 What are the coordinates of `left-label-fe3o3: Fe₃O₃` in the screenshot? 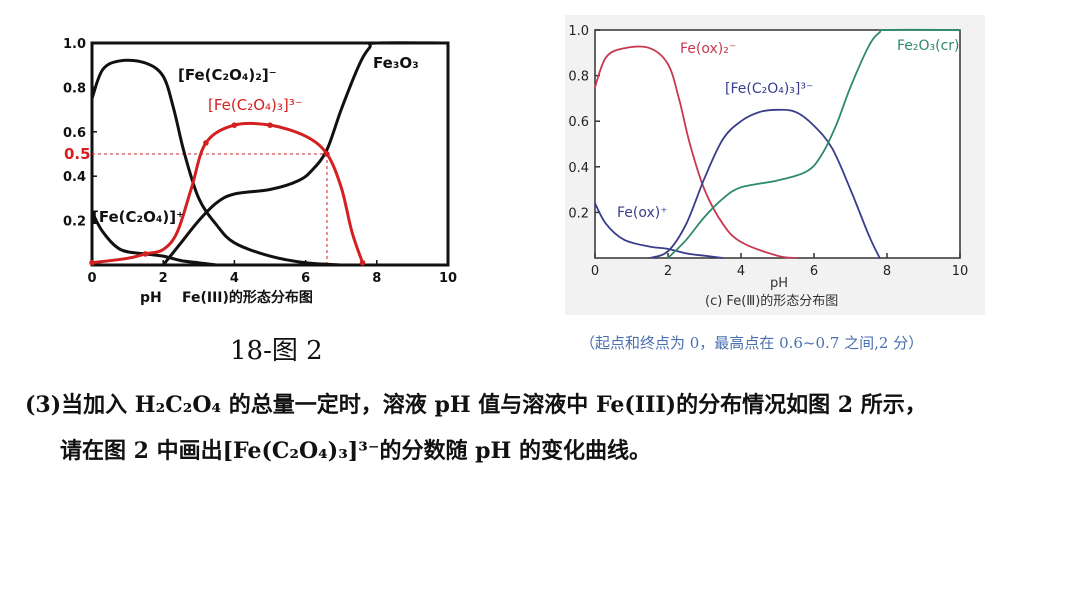 It's located at (396, 63).